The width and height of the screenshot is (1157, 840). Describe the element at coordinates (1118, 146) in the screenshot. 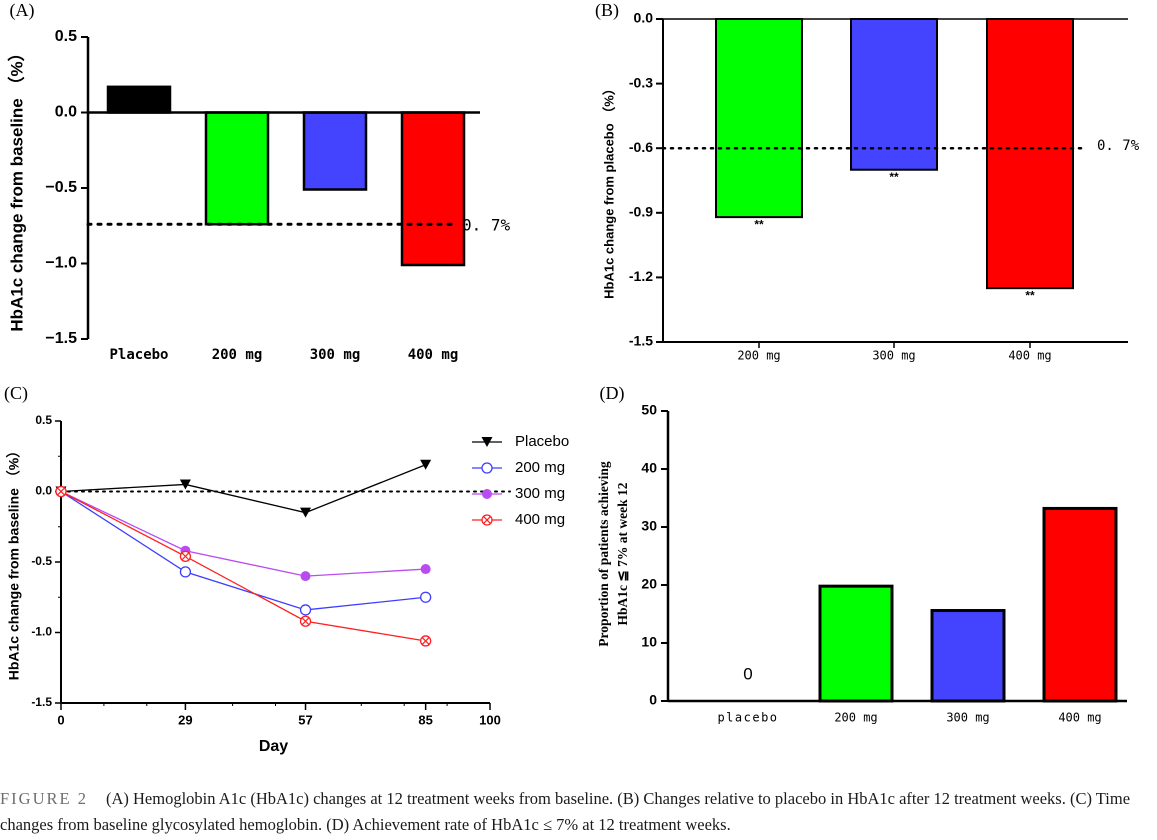

I see `reference-label-b: 0. 7%` at that location.